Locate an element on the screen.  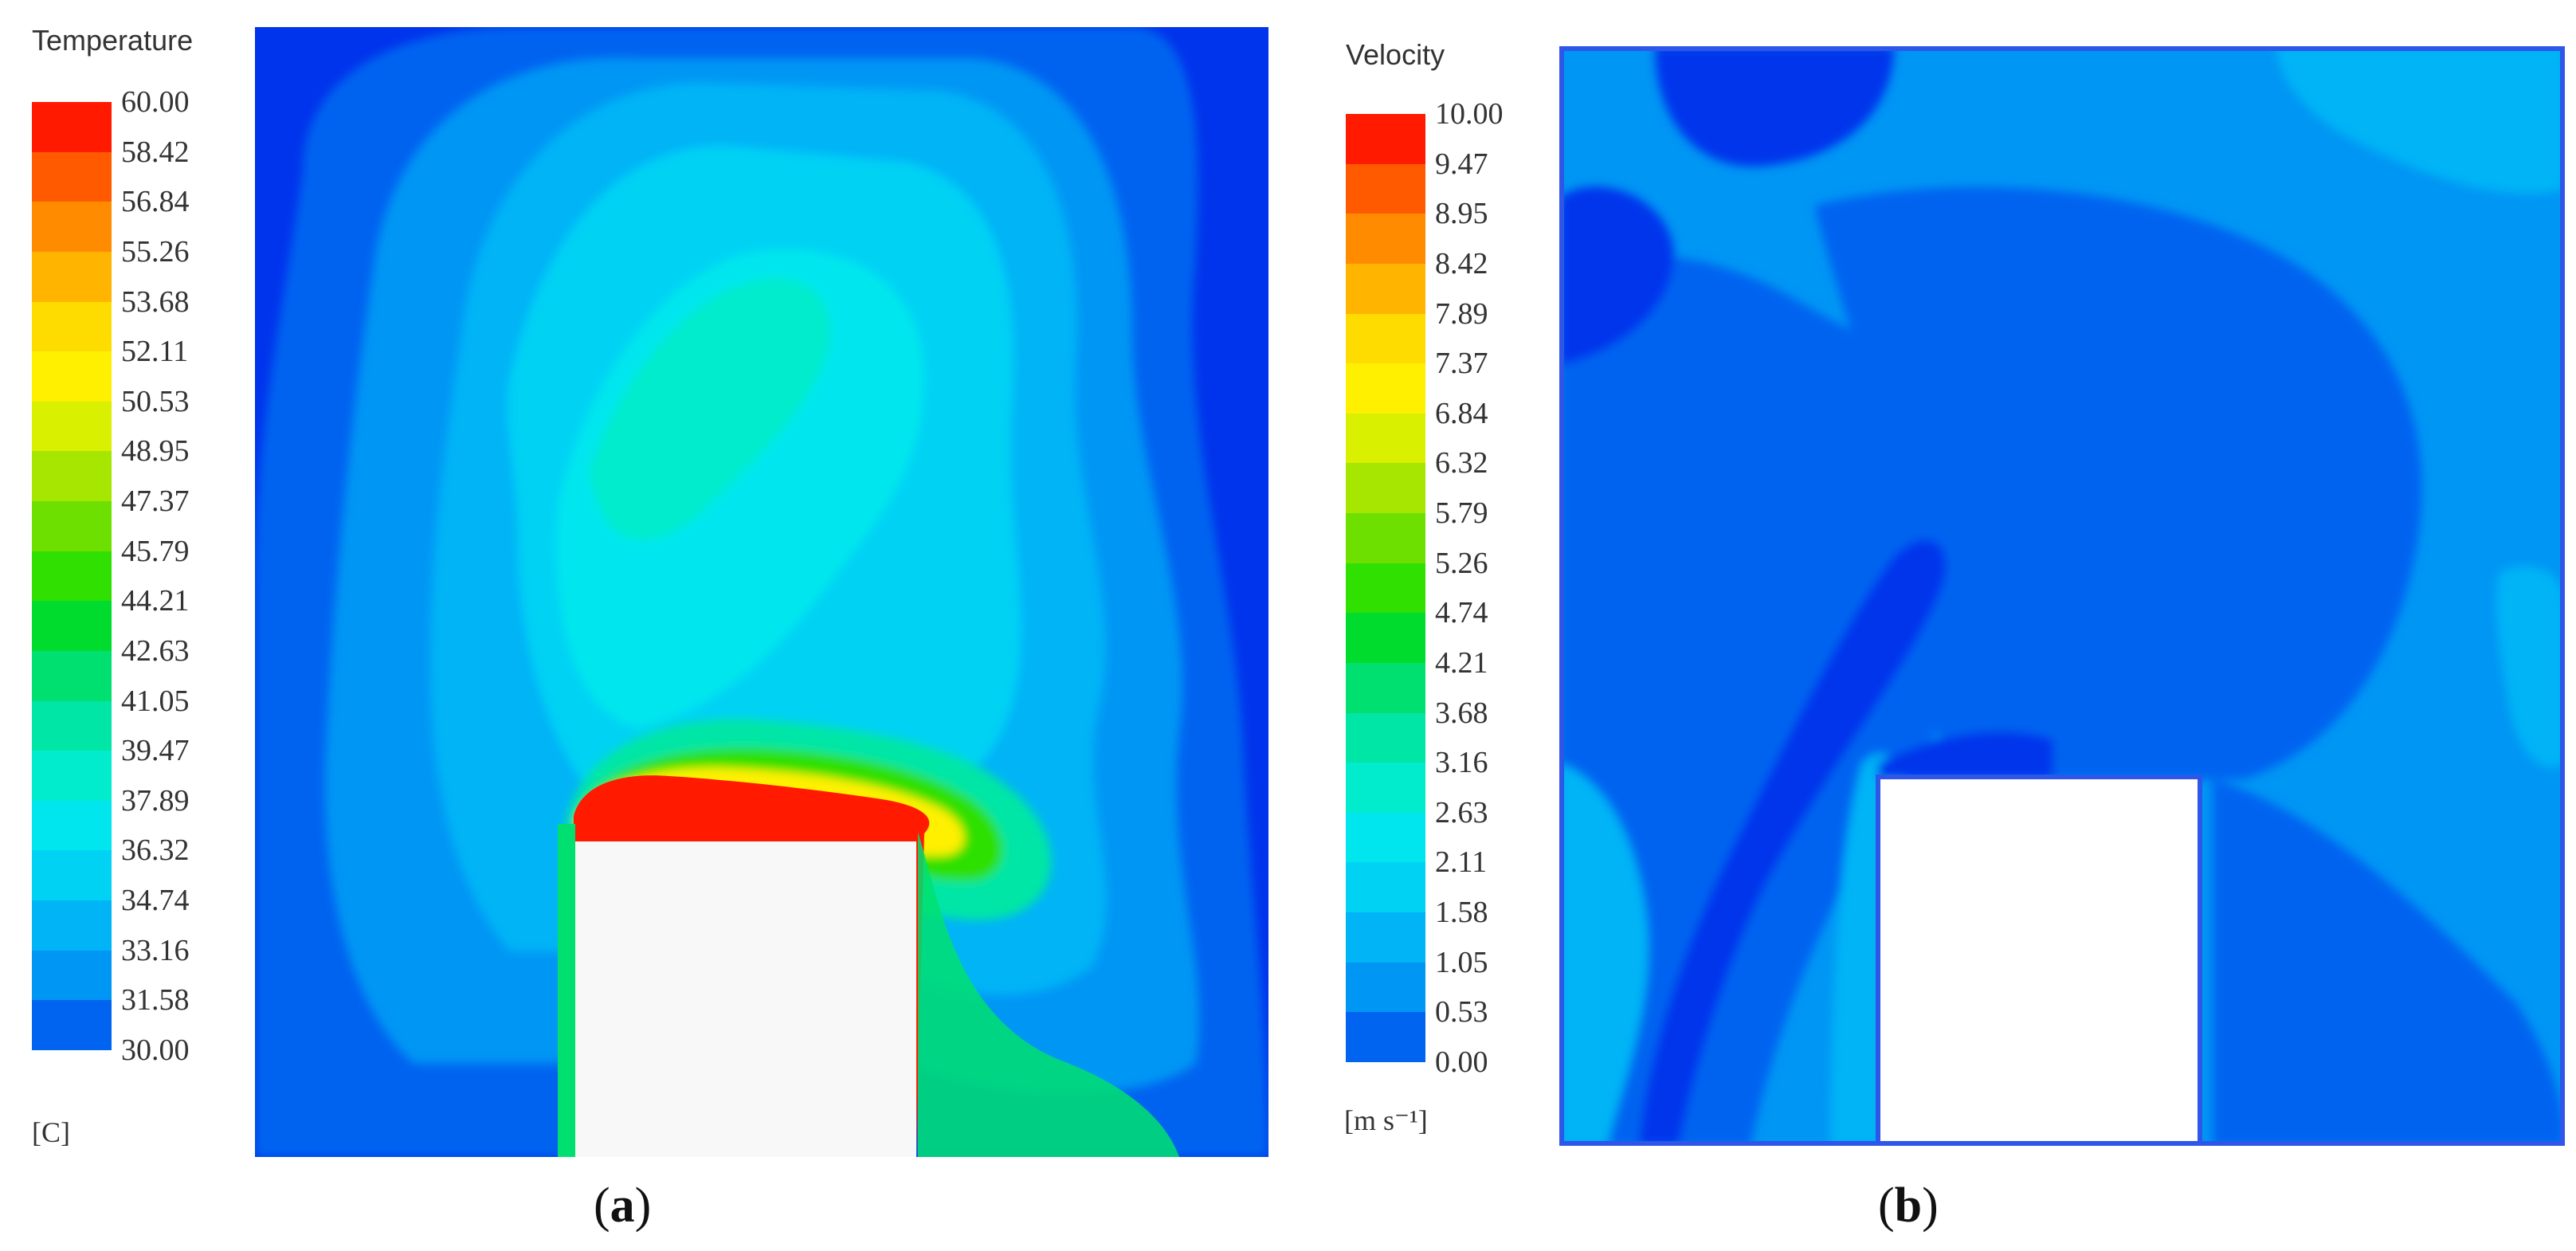
colorbar-tick-label: 47.37 is located at coordinates (155, 502).